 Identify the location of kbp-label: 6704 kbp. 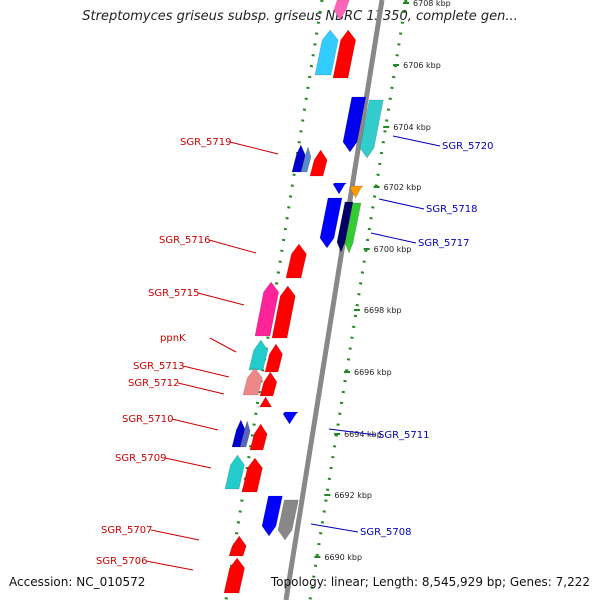
(412, 127).